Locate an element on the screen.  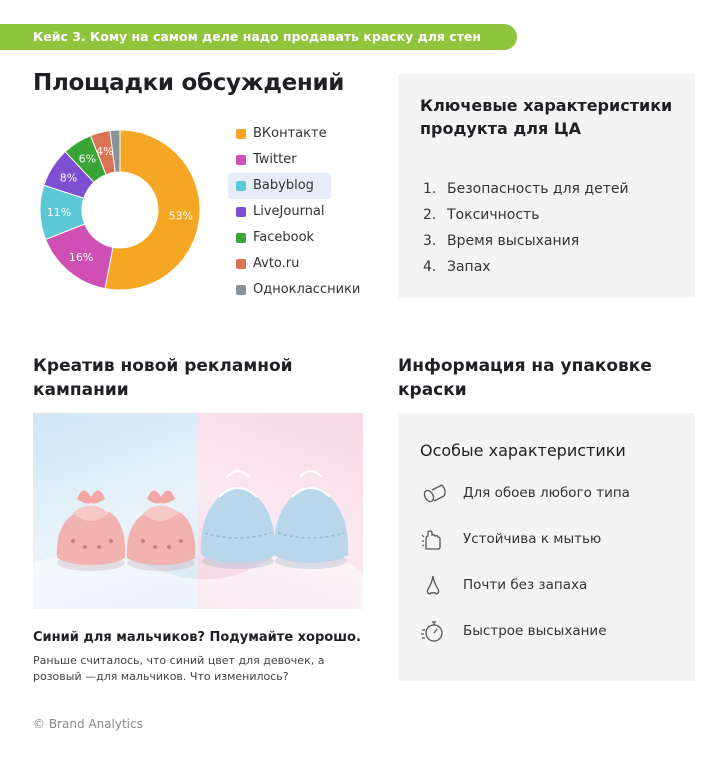
stopwatch-icon is located at coordinates (432, 631).